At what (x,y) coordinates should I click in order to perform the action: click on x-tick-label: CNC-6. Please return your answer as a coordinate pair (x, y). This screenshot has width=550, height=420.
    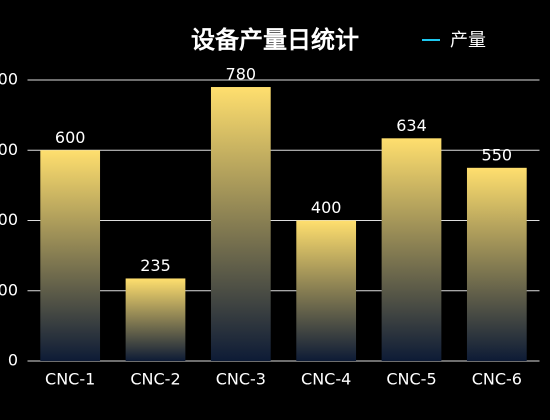
    Looking at the image, I should click on (497, 379).